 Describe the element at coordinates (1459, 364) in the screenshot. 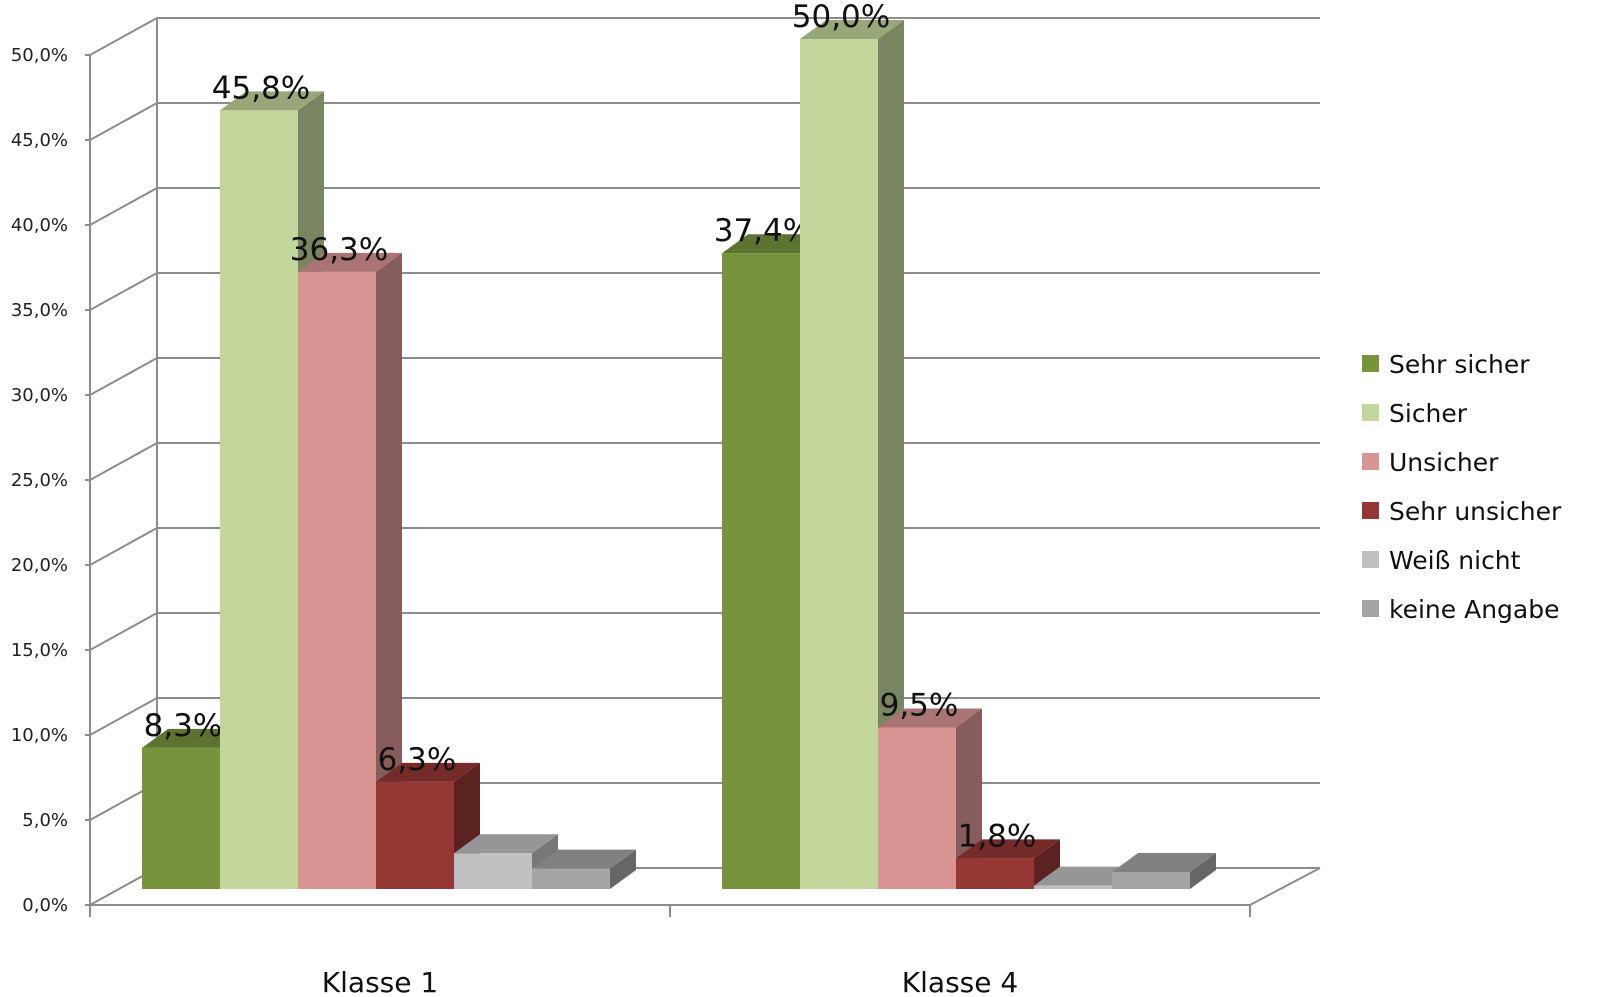

I see `legend-label: Sehr sicher` at that location.